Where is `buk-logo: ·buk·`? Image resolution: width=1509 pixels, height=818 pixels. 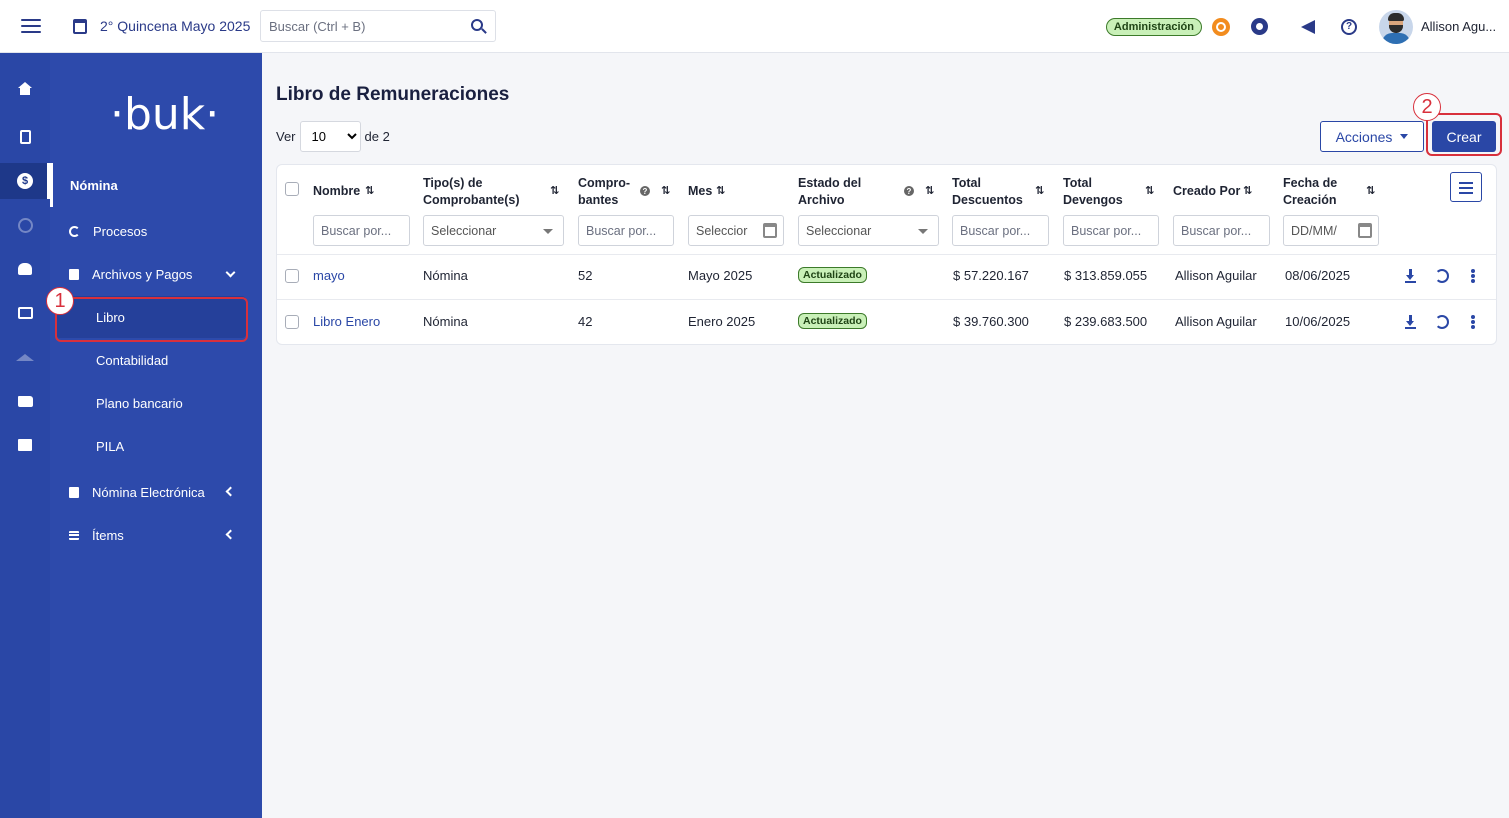
buk-logo: ·buk· is located at coordinates (165, 114).